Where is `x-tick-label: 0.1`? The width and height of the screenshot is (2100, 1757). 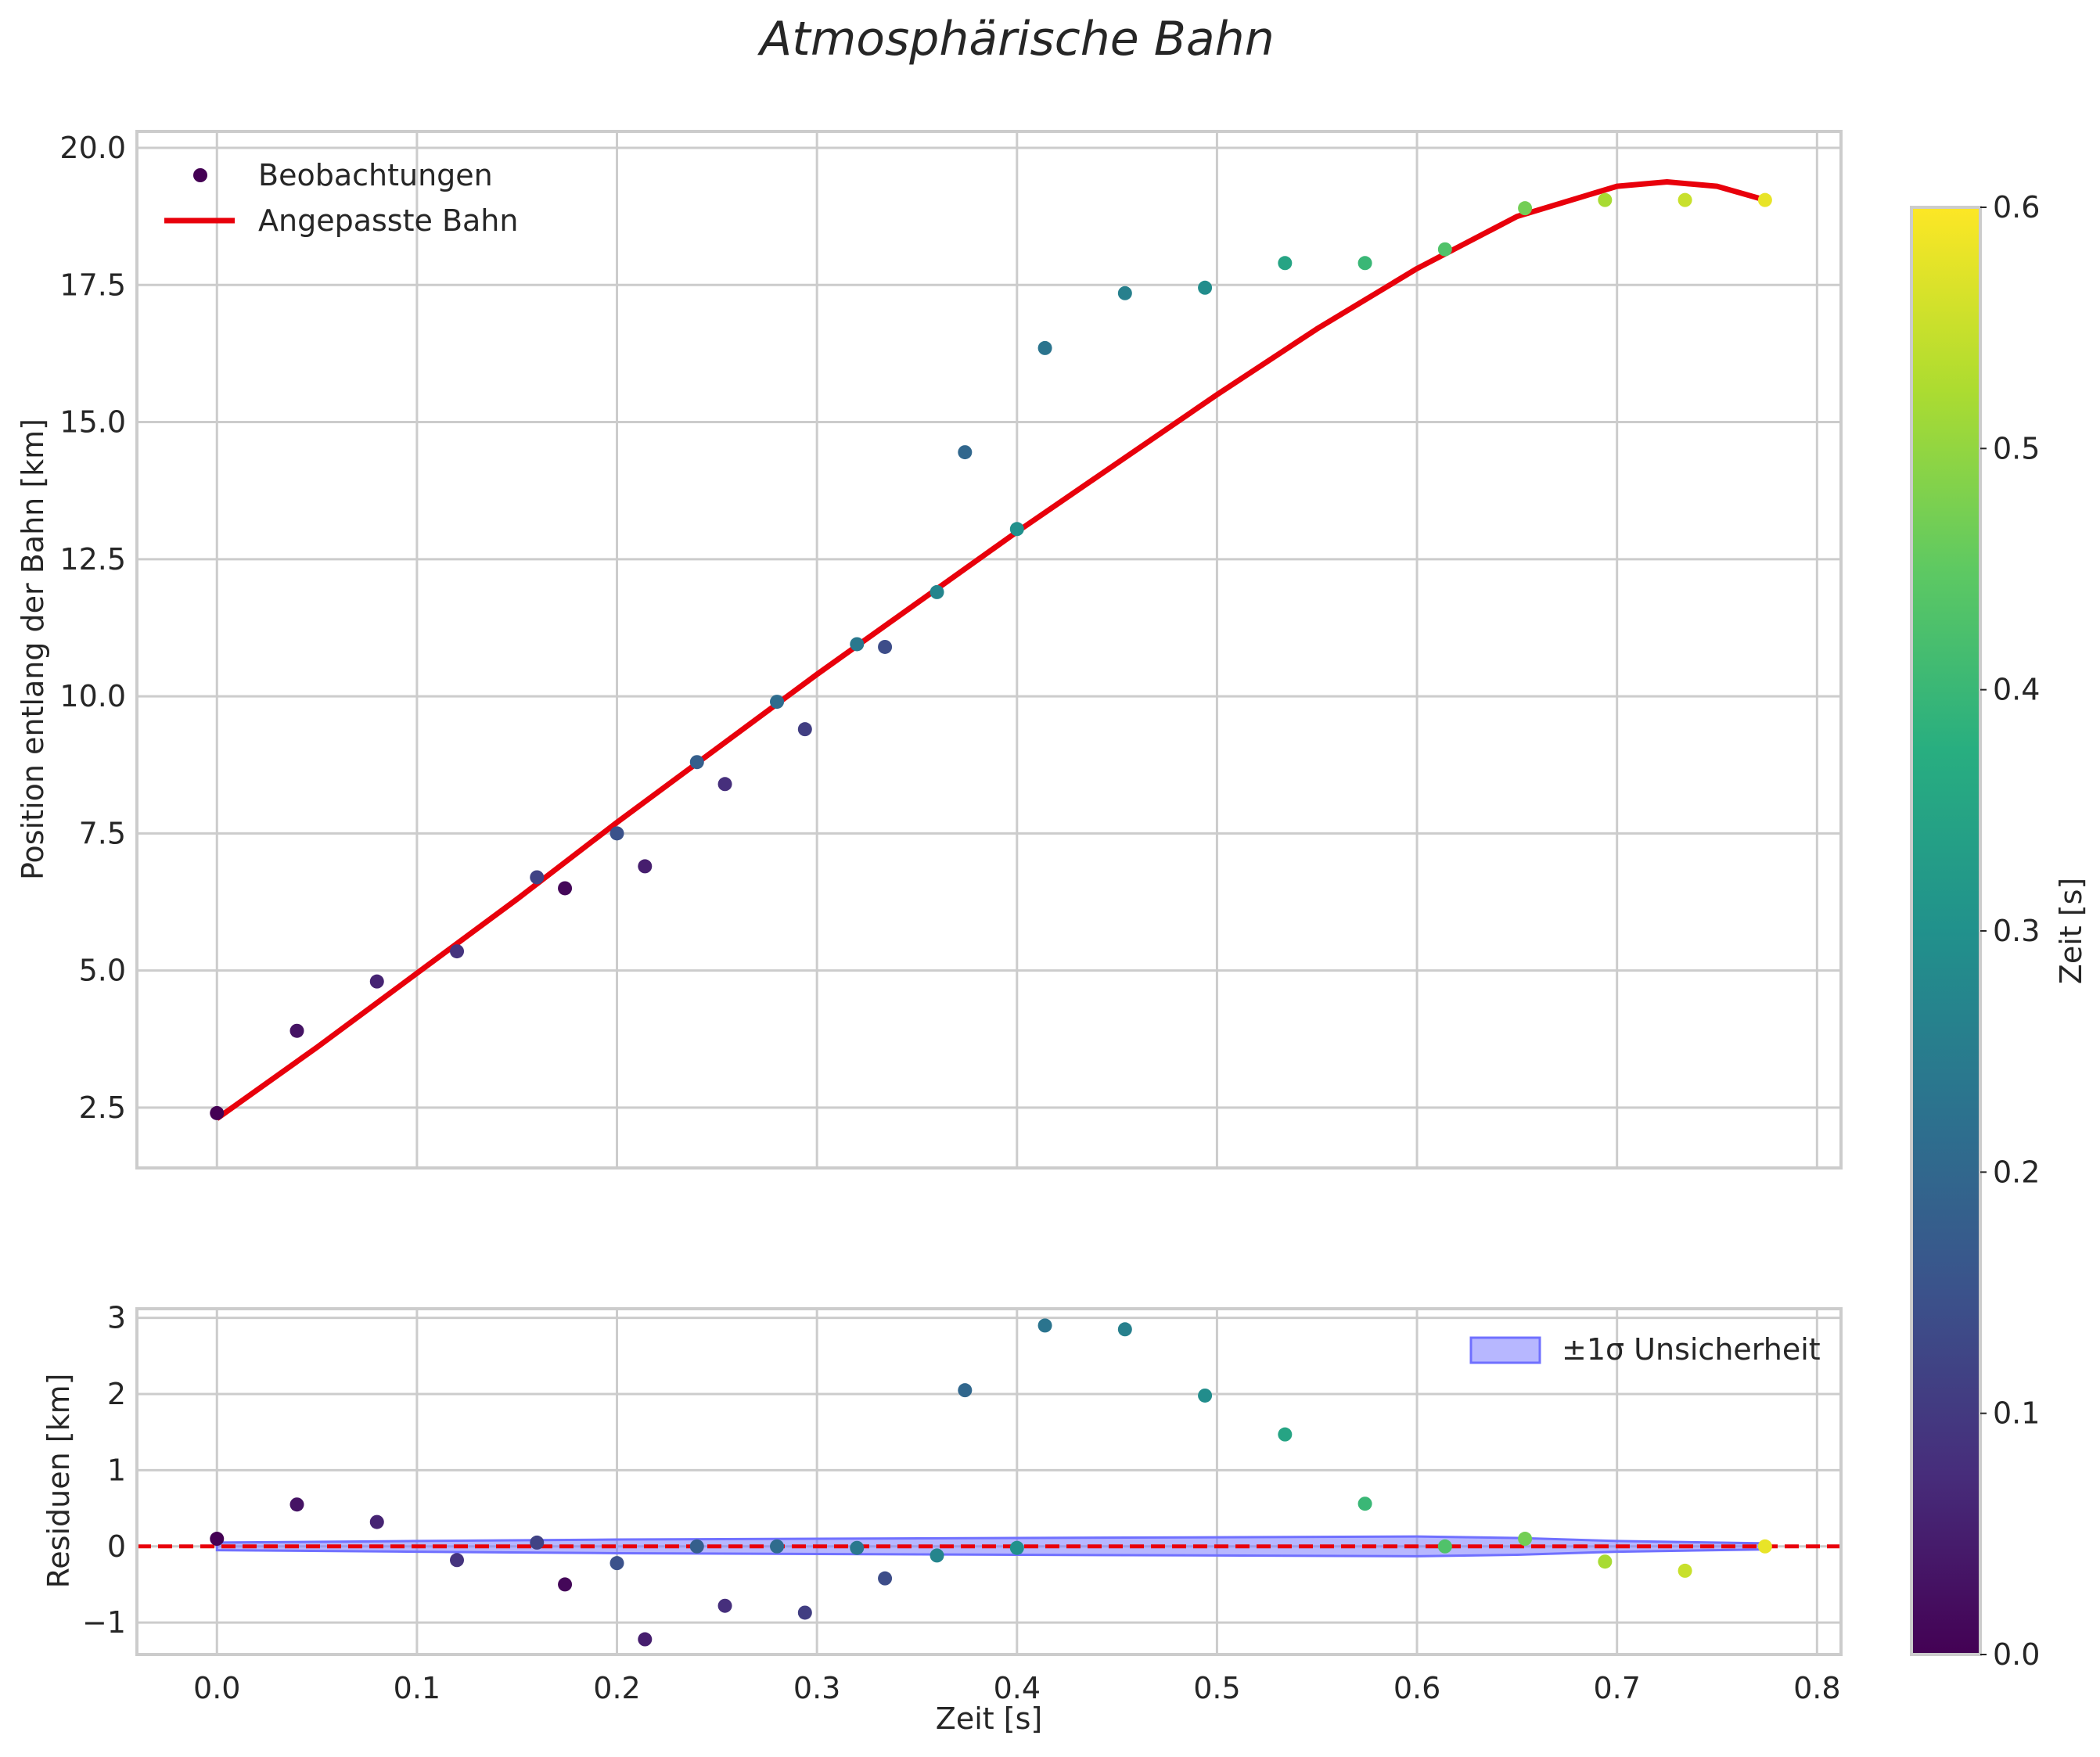
x-tick-label: 0.1 is located at coordinates (417, 1688).